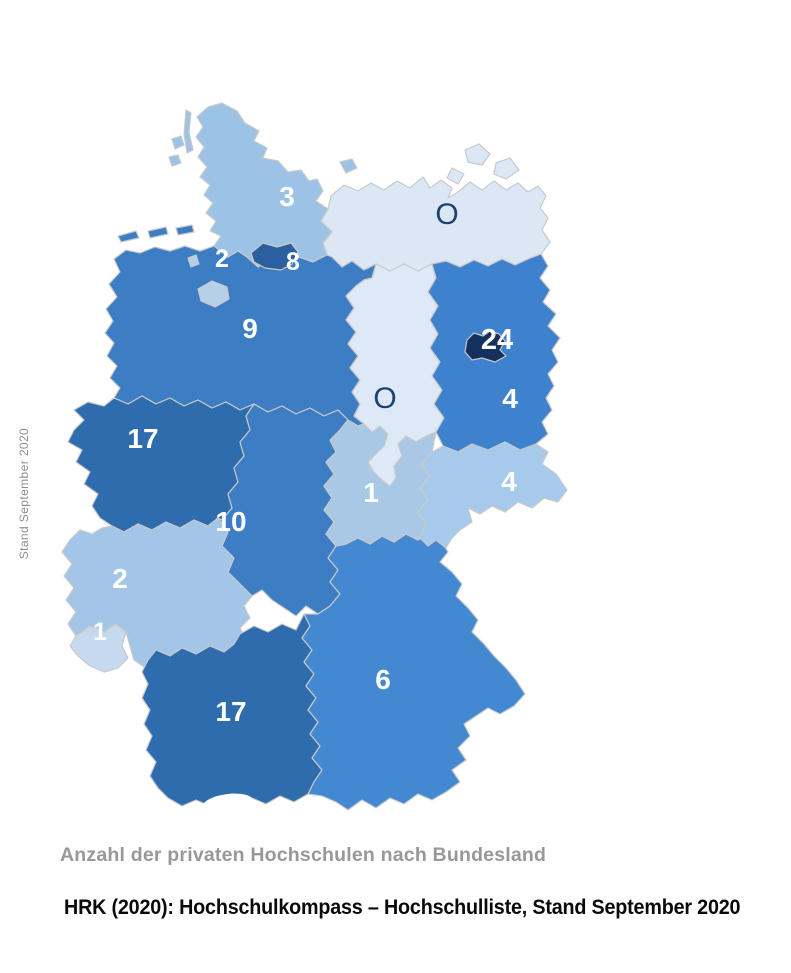 Image resolution: width=791 pixels, height=973 pixels. I want to click on island-sylt, so click(188, 131).